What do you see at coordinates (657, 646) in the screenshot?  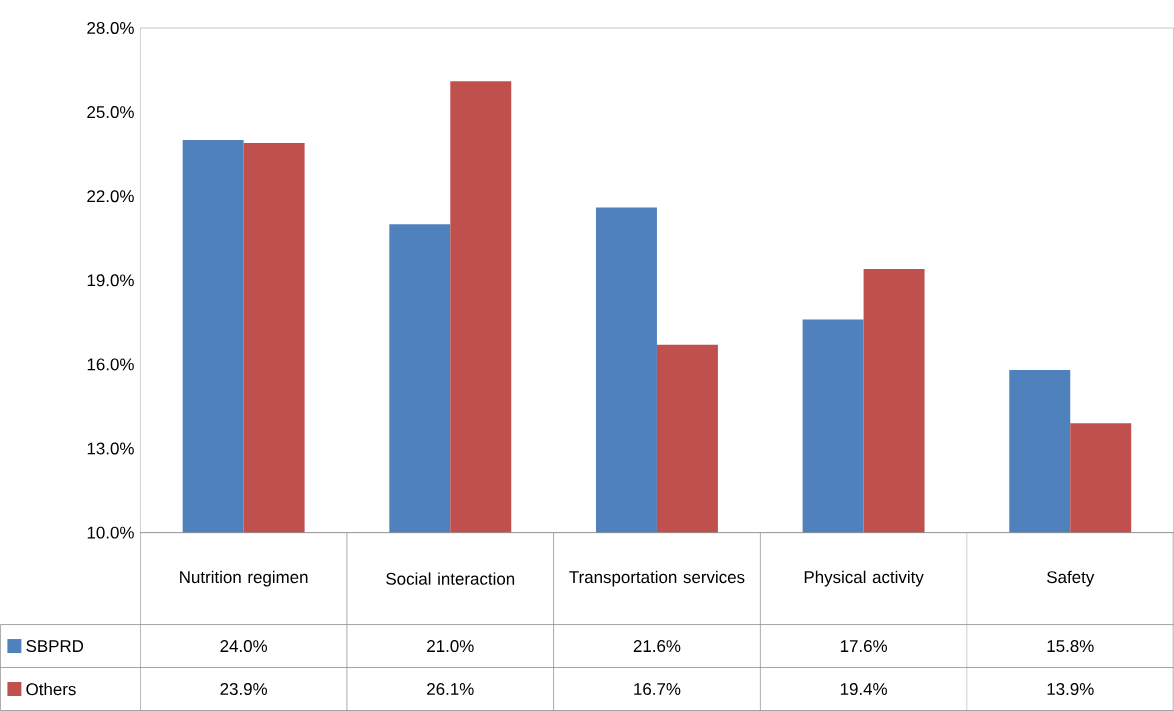 I see `data-label: 21.6%` at bounding box center [657, 646].